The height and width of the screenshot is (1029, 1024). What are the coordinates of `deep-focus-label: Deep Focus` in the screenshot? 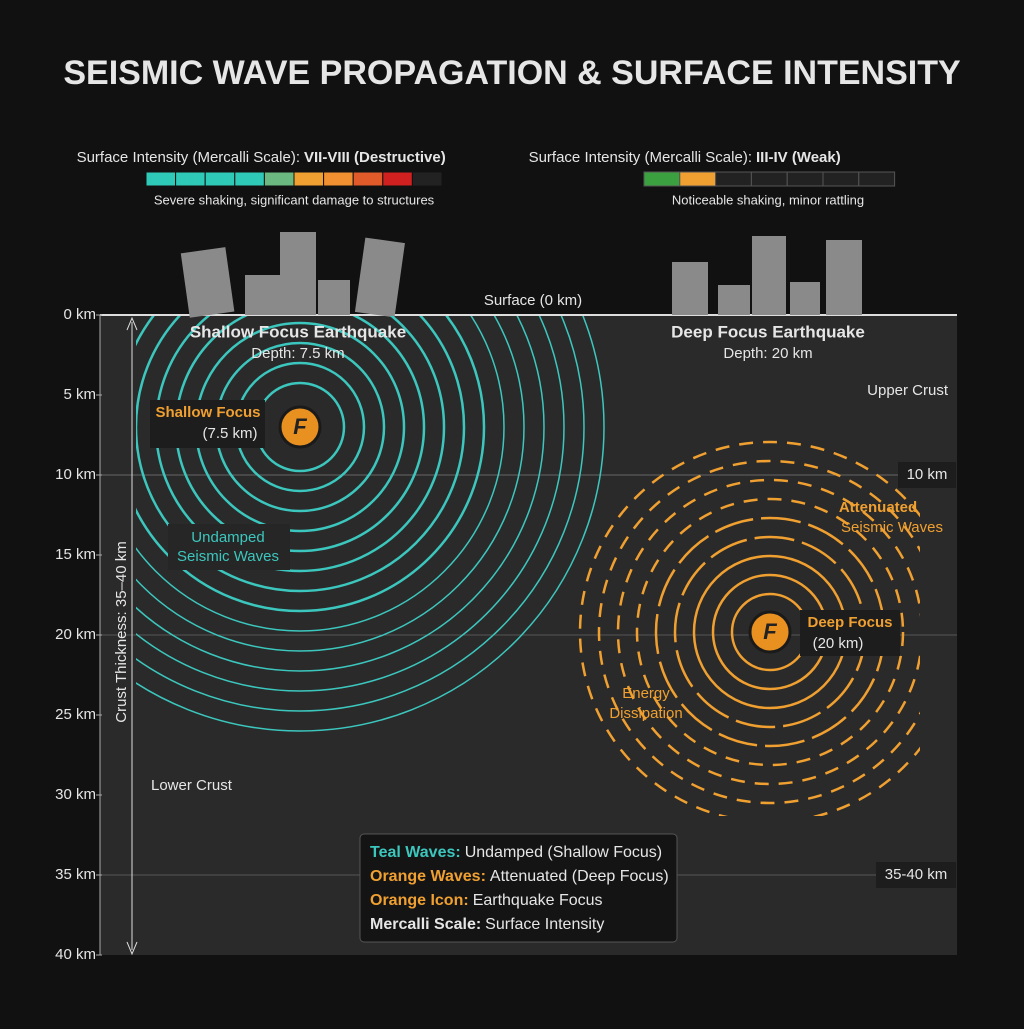 It's located at (849, 622).